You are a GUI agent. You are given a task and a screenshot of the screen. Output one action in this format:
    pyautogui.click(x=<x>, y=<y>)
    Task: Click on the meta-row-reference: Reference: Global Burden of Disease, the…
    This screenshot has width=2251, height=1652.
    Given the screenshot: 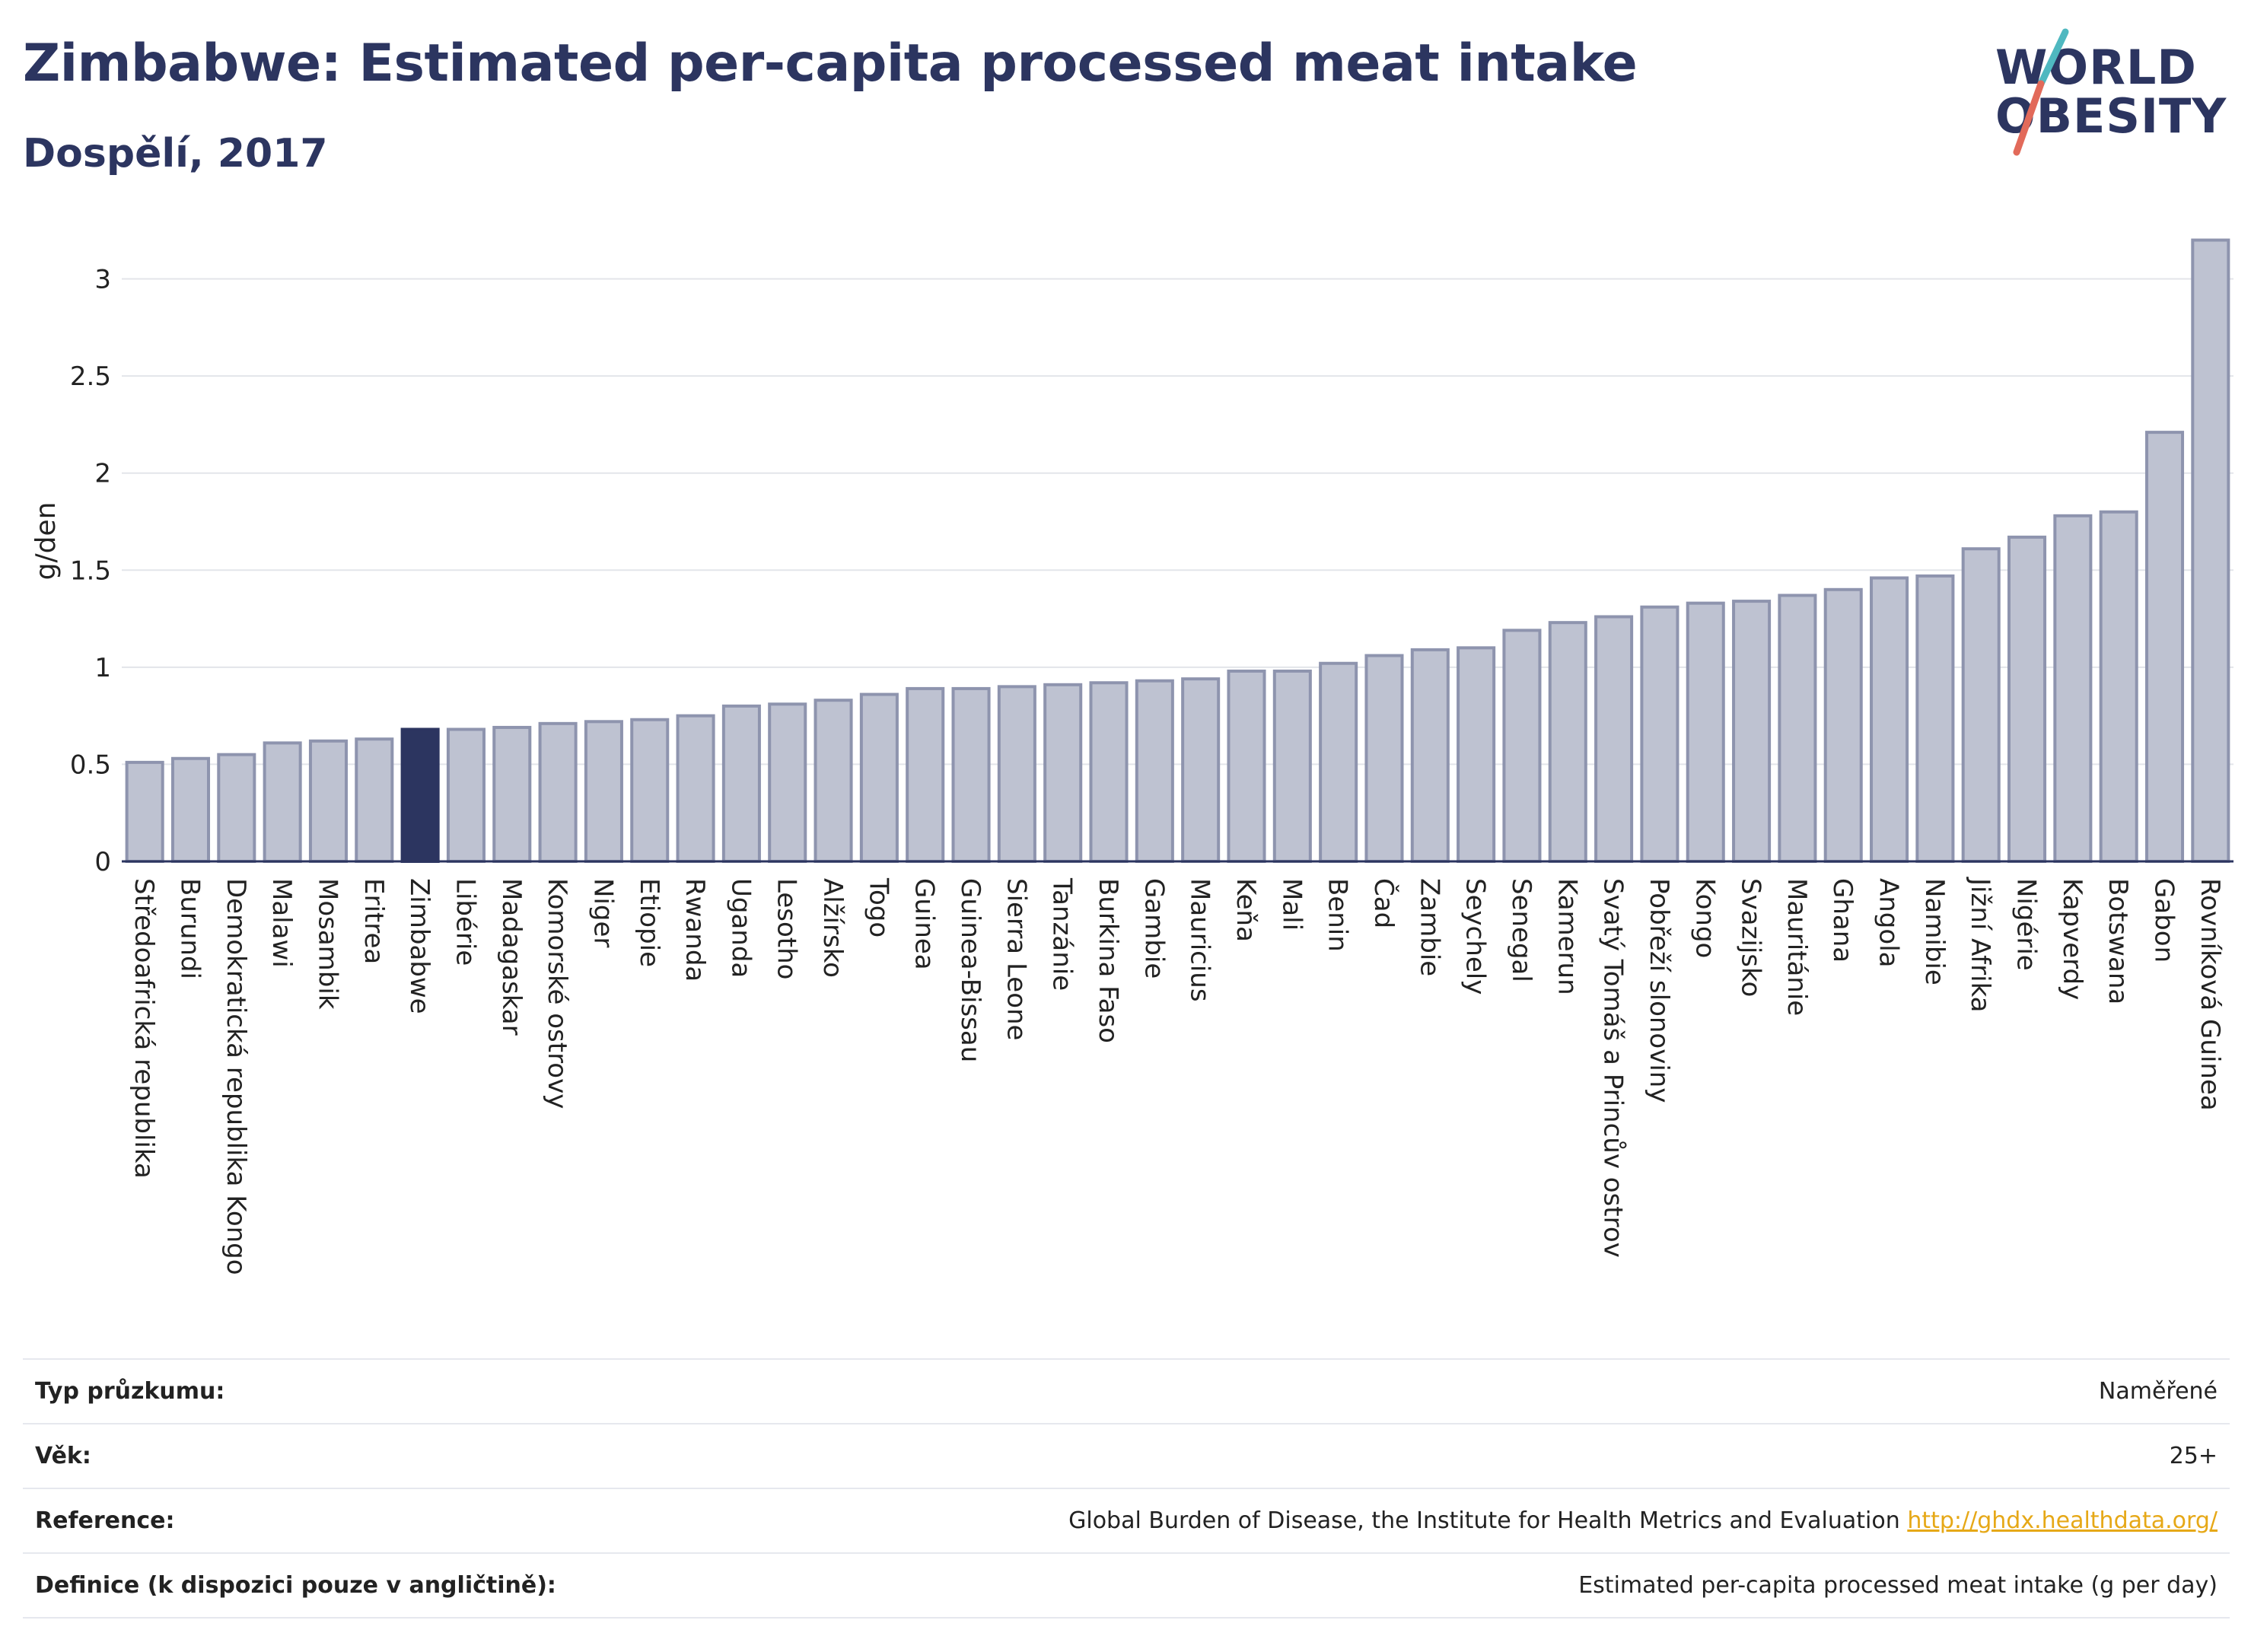 What is the action you would take?
    pyautogui.click(x=1126, y=1520)
    